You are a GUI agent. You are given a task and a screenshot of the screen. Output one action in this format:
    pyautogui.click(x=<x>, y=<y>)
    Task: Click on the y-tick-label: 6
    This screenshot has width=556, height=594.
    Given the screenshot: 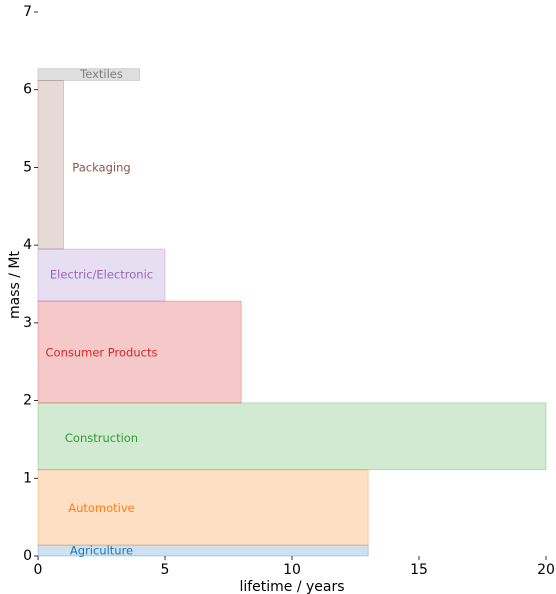 What is the action you would take?
    pyautogui.click(x=27, y=90)
    